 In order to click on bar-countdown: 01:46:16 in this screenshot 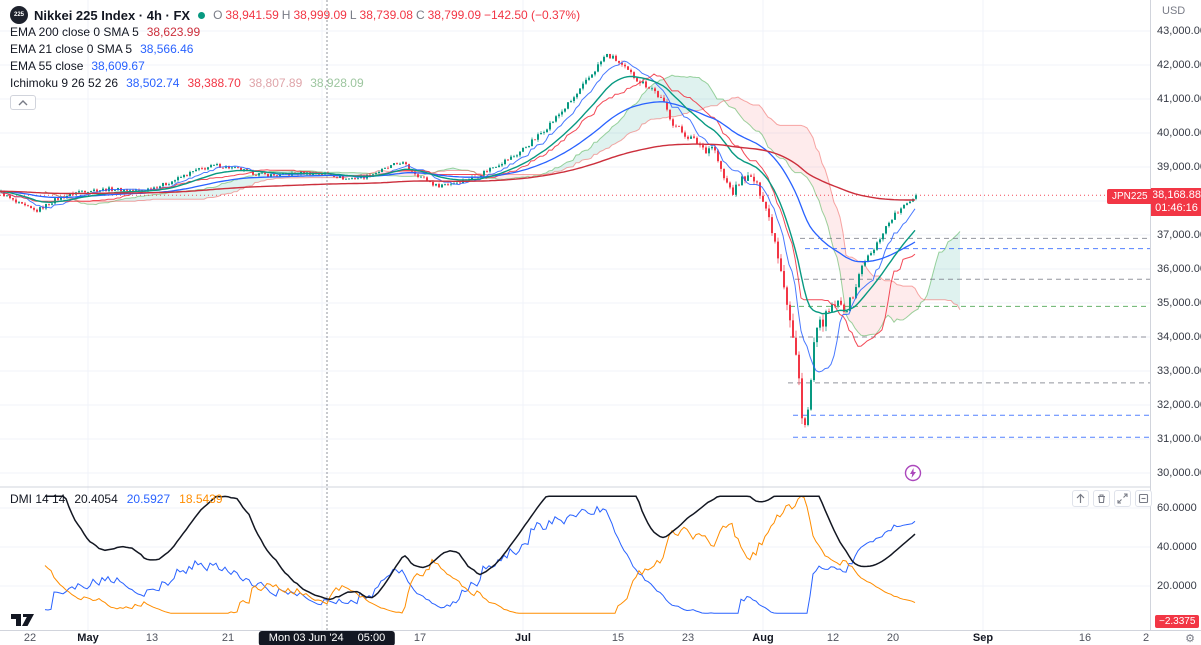, I will do `click(1176, 208)`.